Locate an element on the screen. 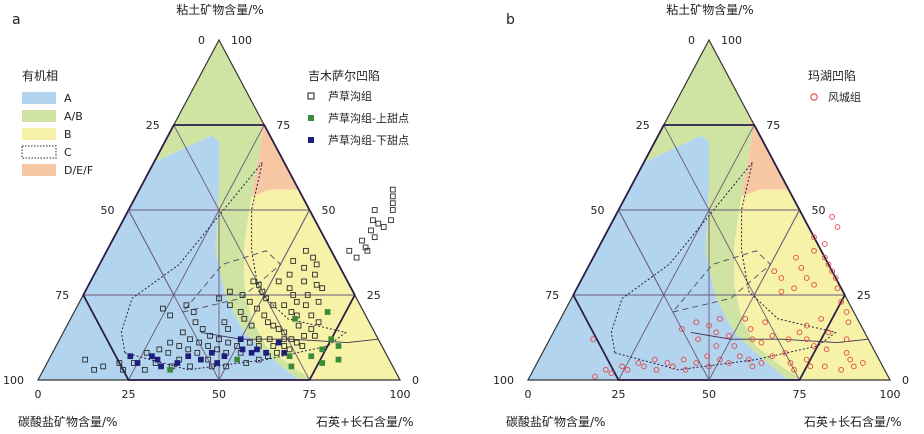 The image size is (924, 434). b-base-tick-label: 50 is located at coordinates (709, 394).